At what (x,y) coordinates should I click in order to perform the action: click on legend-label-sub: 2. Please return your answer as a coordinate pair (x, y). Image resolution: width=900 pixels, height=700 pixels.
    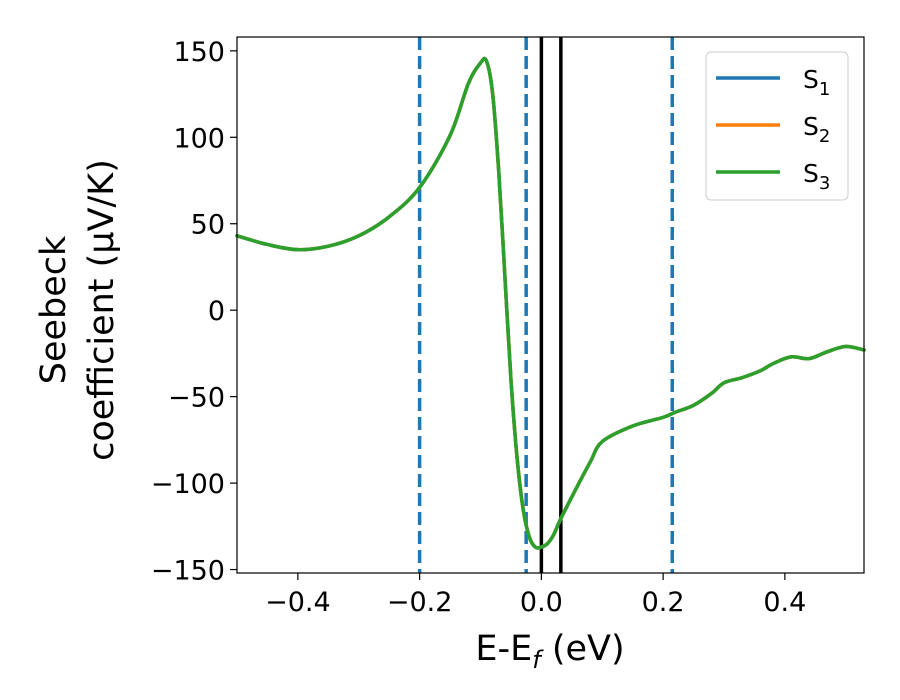
    Looking at the image, I should click on (824, 136).